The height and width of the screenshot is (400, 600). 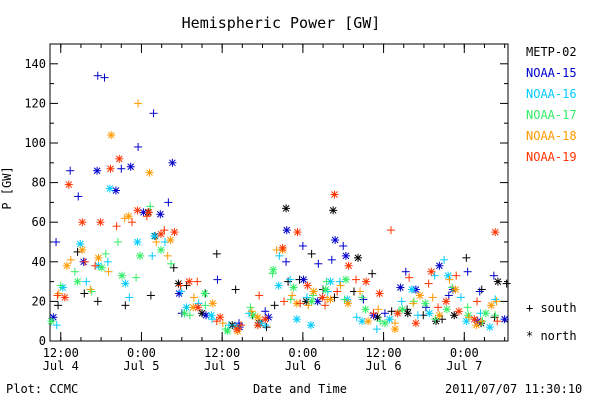 I want to click on legend-entry: NOAA-16, so click(x=551, y=94).